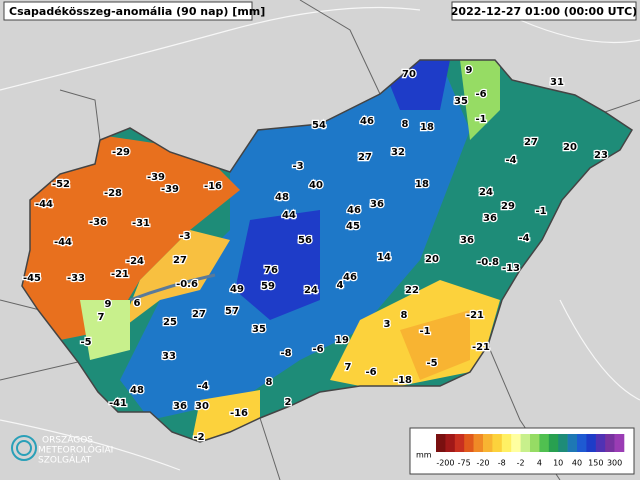 Image resolution: width=640 pixels, height=484 pixels. What do you see at coordinates (285, 353) in the screenshot?
I see `station-value: -8` at bounding box center [285, 353].